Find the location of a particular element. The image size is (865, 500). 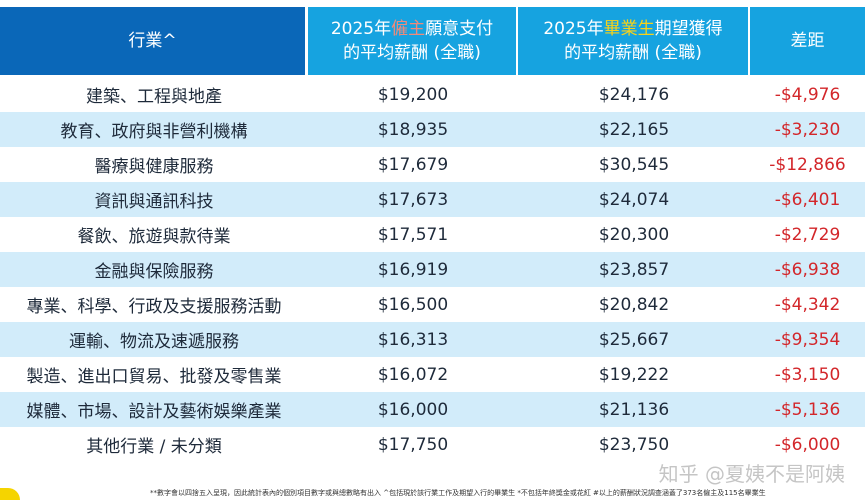

cell-industry: 餐飲、旅遊與款待業 is located at coordinates (154, 237).